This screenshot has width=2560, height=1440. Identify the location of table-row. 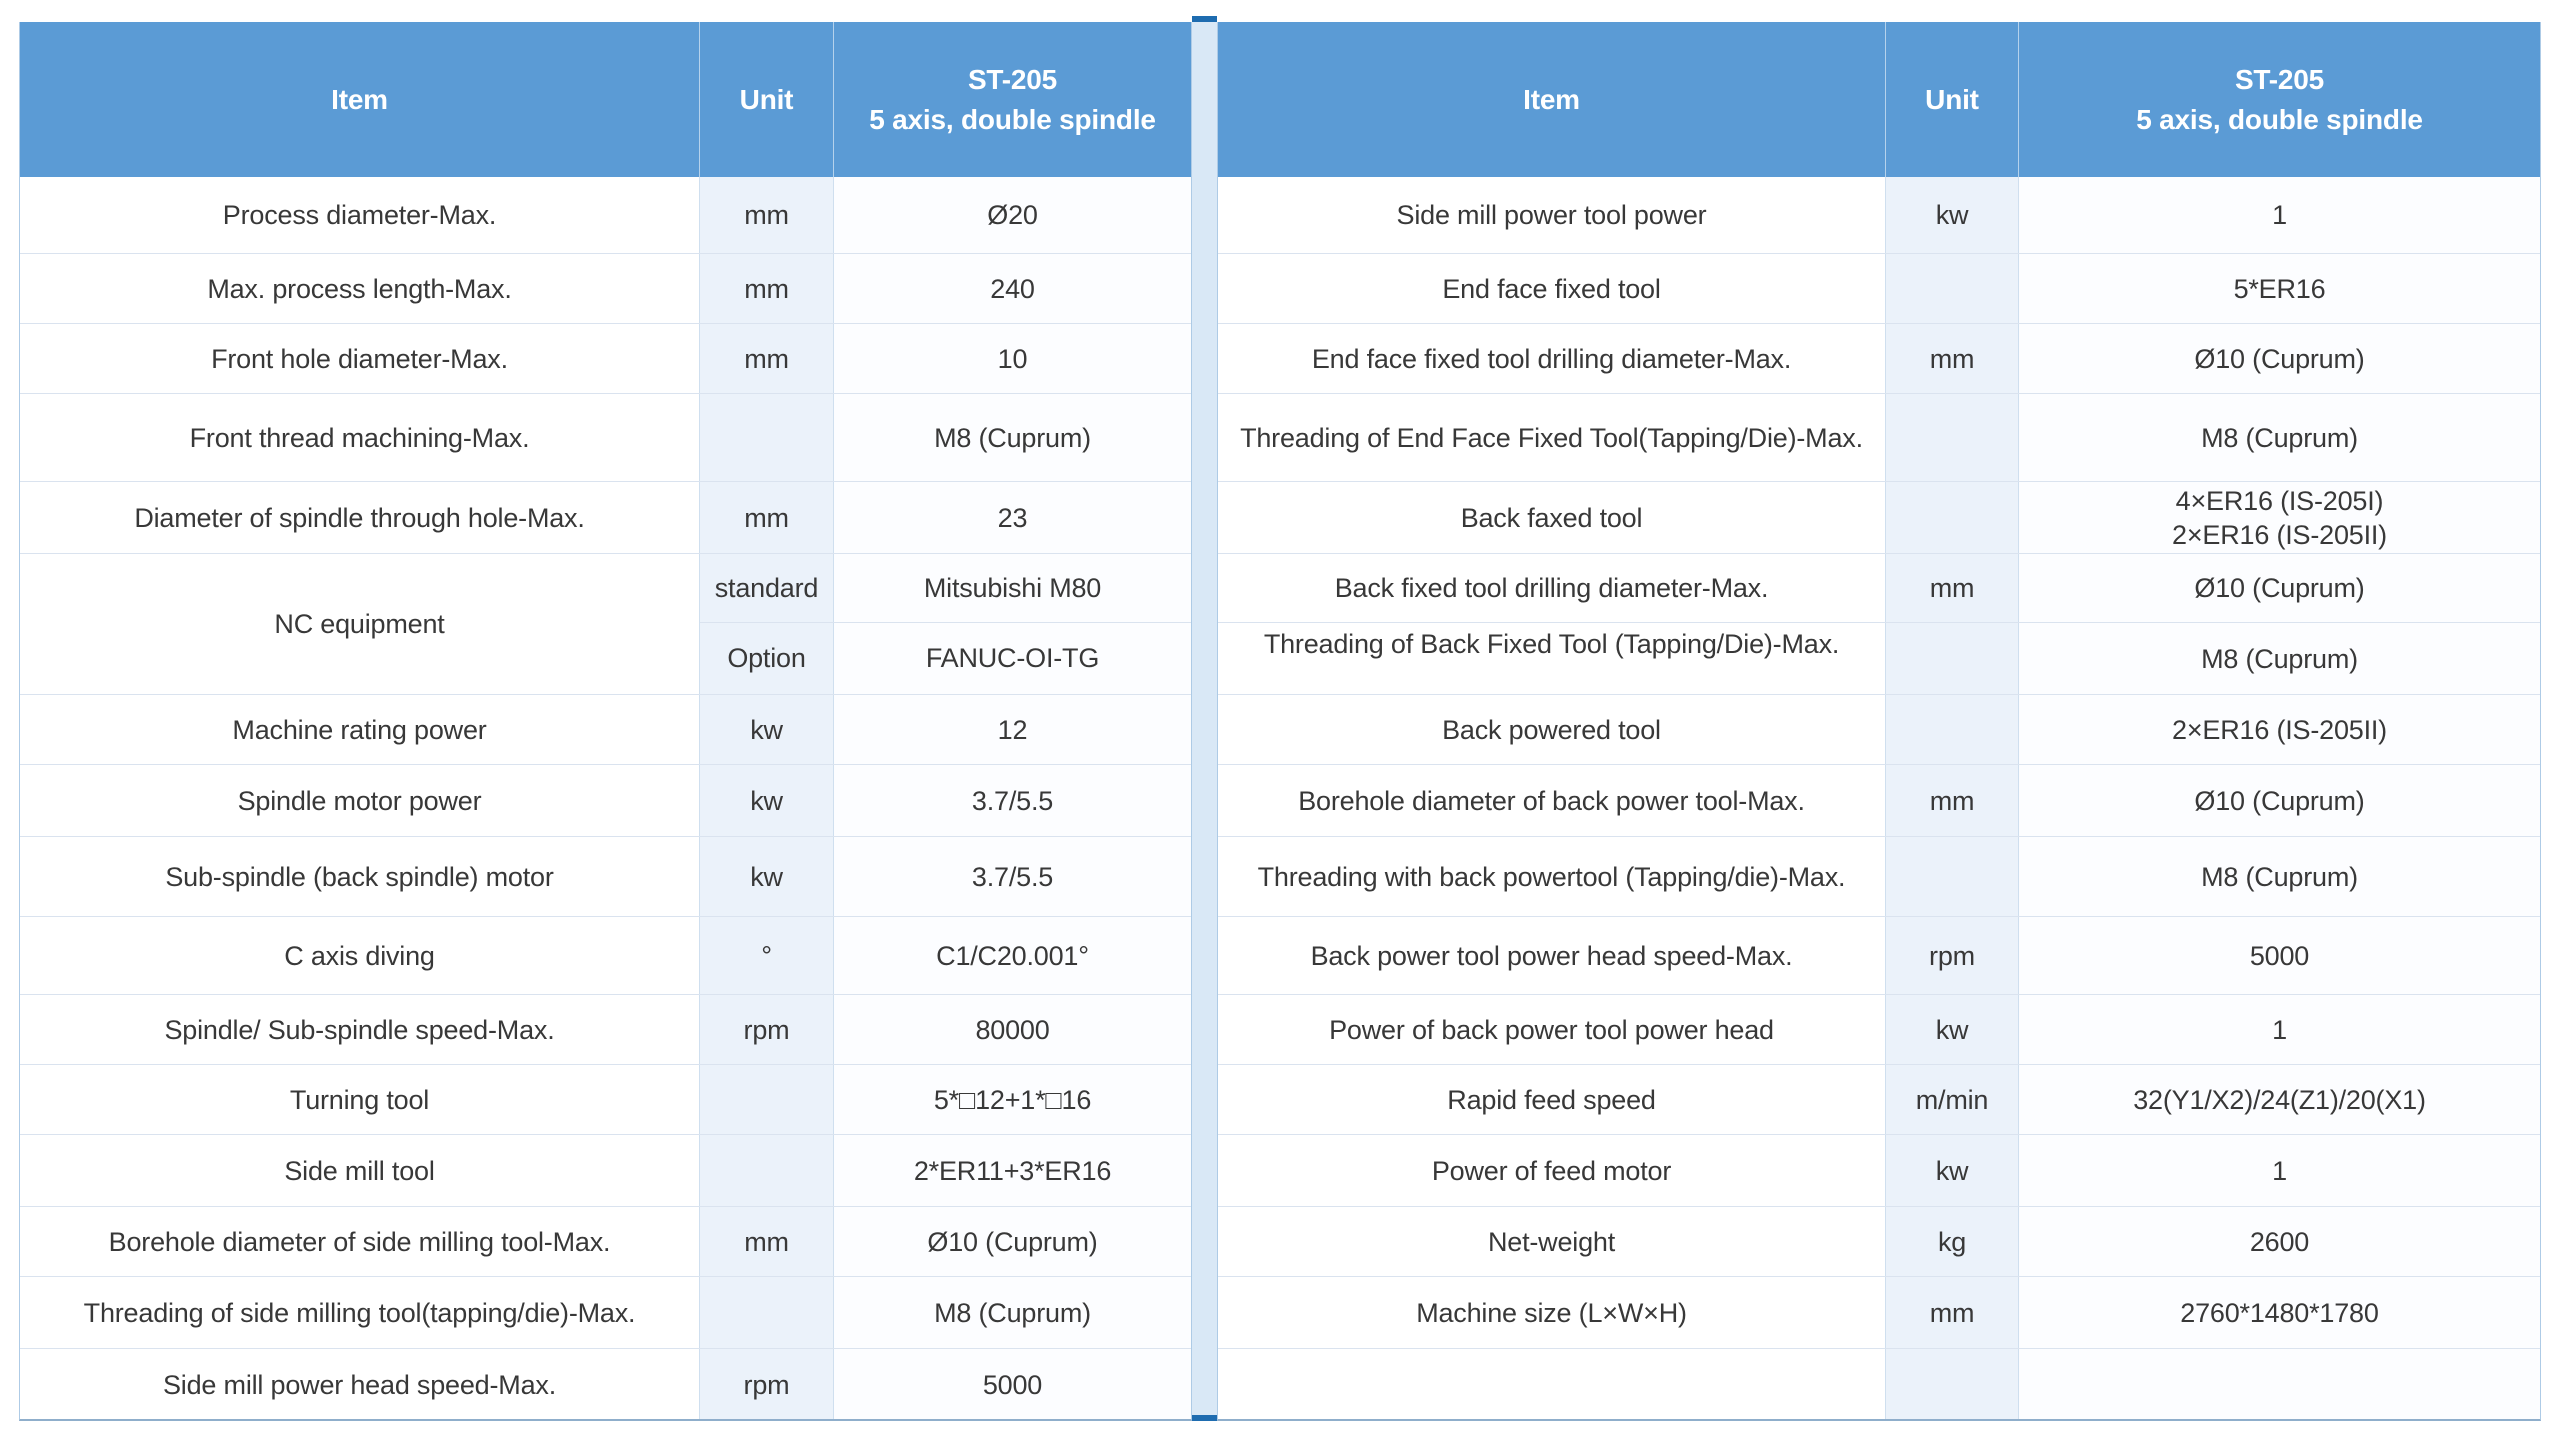
(1879, 1384).